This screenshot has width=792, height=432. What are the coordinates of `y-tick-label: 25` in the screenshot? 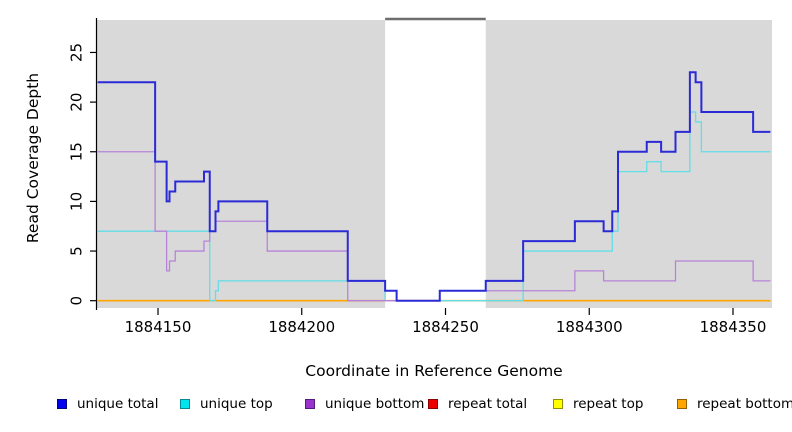 It's located at (77, 52).